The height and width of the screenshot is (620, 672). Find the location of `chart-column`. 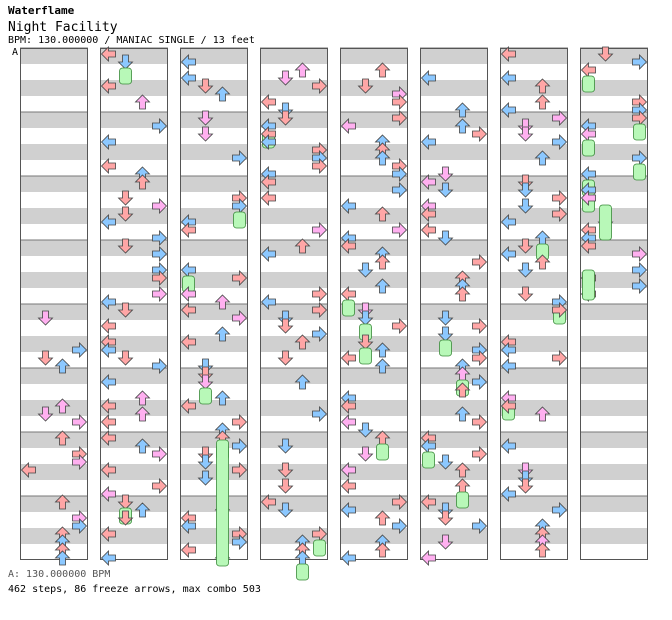

chart-column is located at coordinates (54, 304).